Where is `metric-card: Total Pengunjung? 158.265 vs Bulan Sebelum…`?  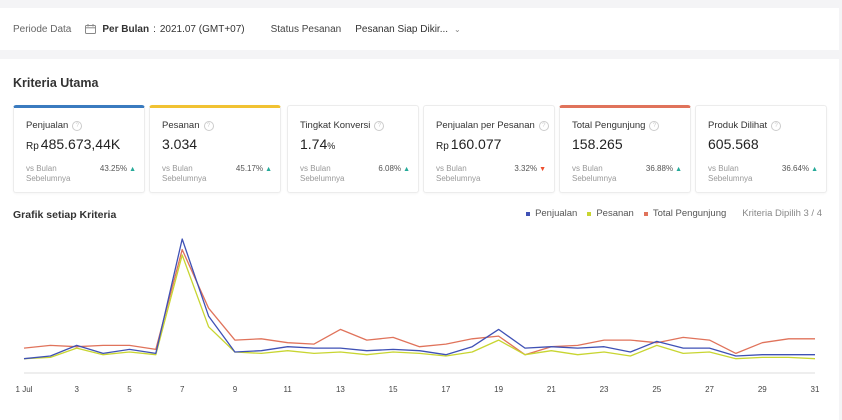 metric-card: Total Pengunjung? 158.265 vs Bulan Sebelum… is located at coordinates (625, 149).